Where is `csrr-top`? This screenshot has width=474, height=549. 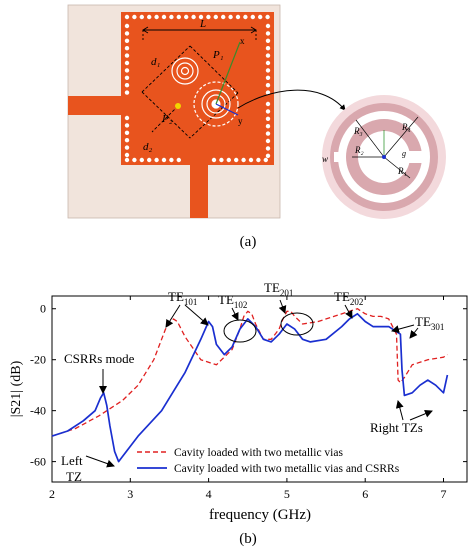
csrr-top is located at coordinates (185, 71).